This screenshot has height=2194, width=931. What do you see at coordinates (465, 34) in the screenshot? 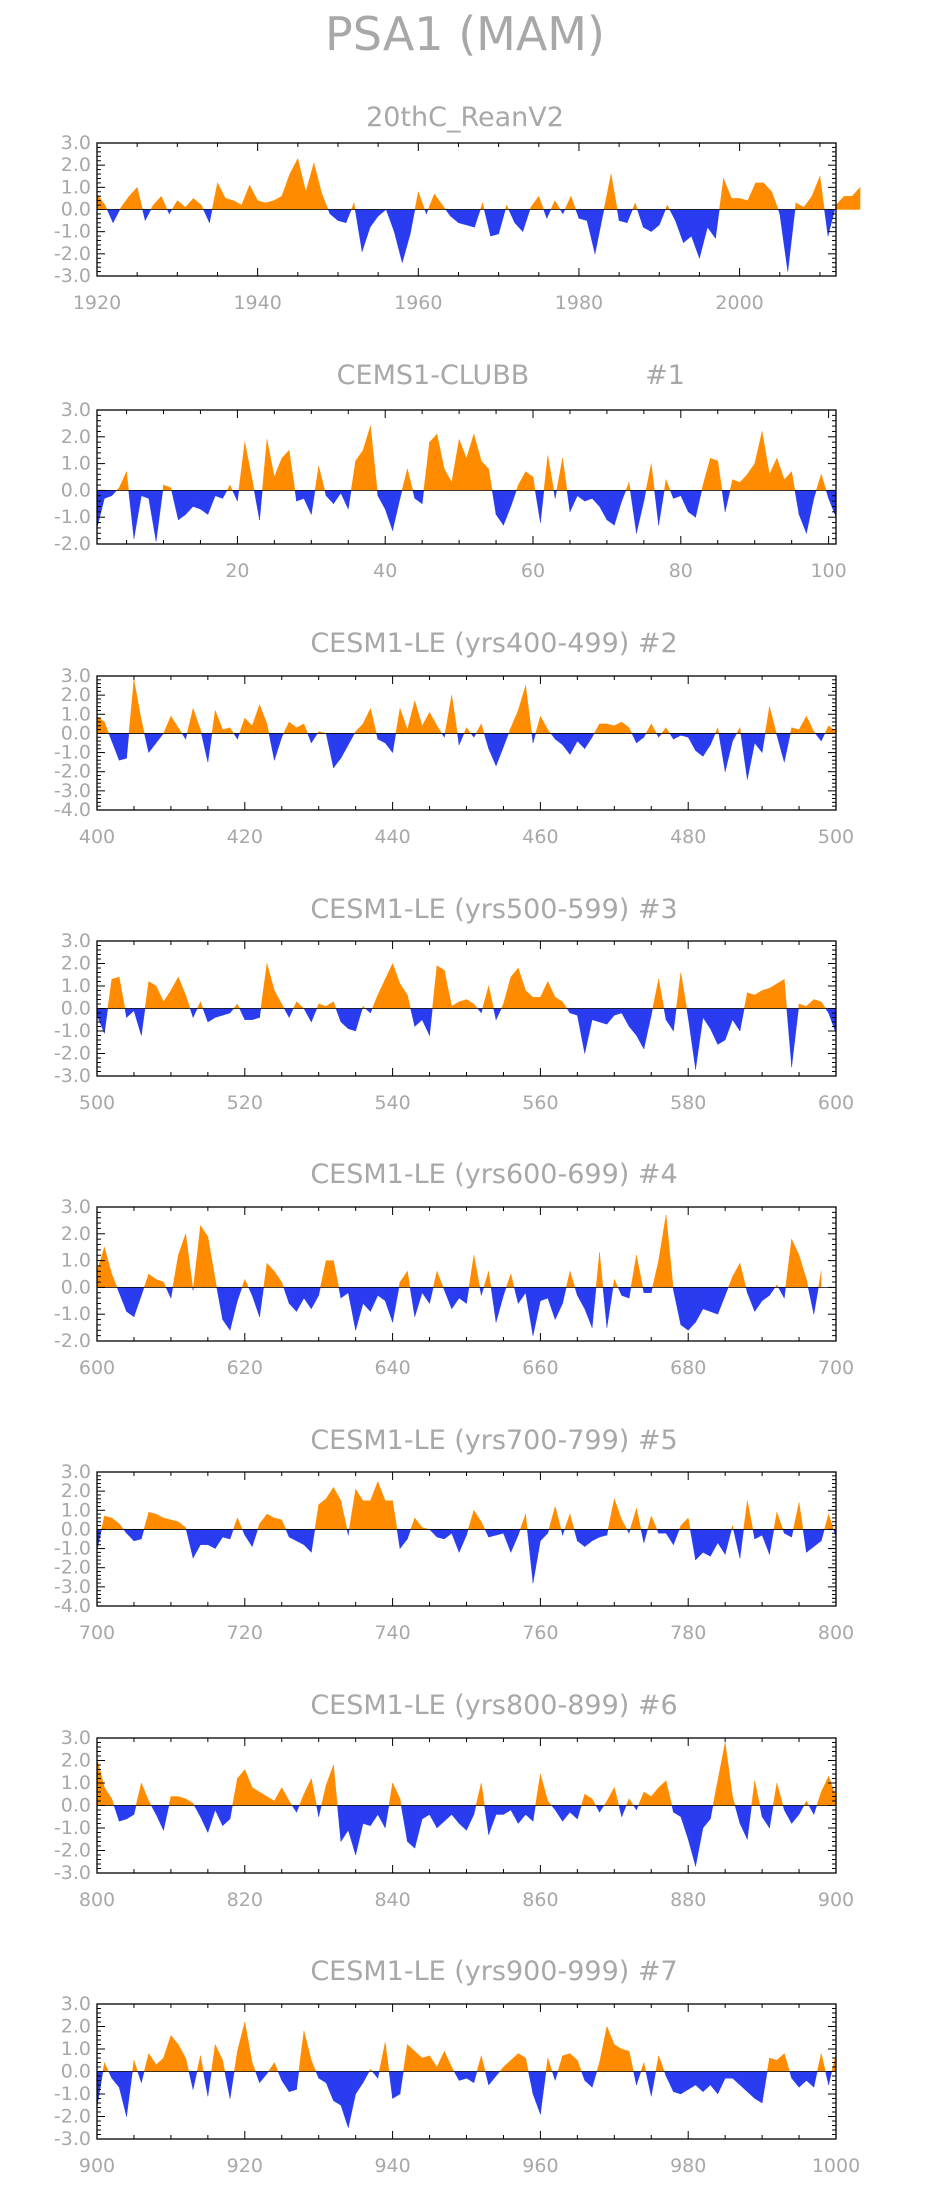
I see `figure-title: PSA1 (MAM)` at bounding box center [465, 34].